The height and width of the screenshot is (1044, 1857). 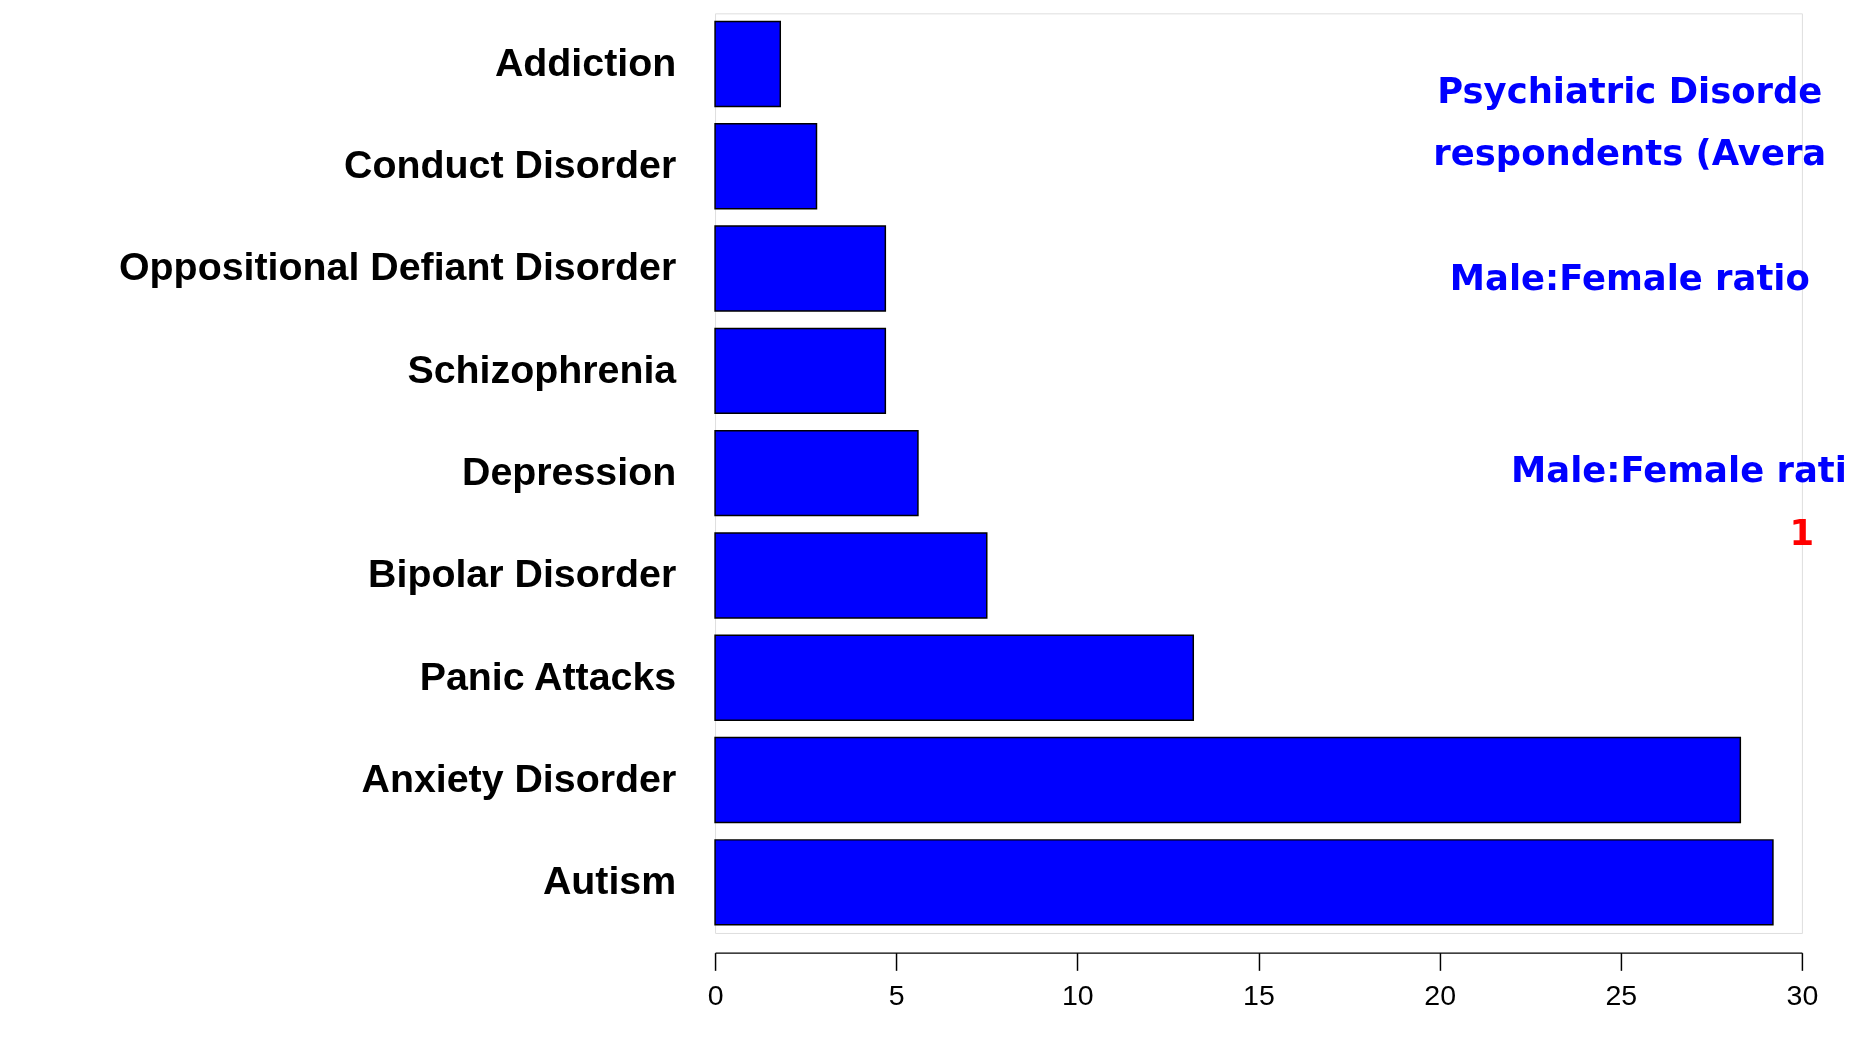 What do you see at coordinates (1621, 995) in the screenshot?
I see `x-tick-label: 25` at bounding box center [1621, 995].